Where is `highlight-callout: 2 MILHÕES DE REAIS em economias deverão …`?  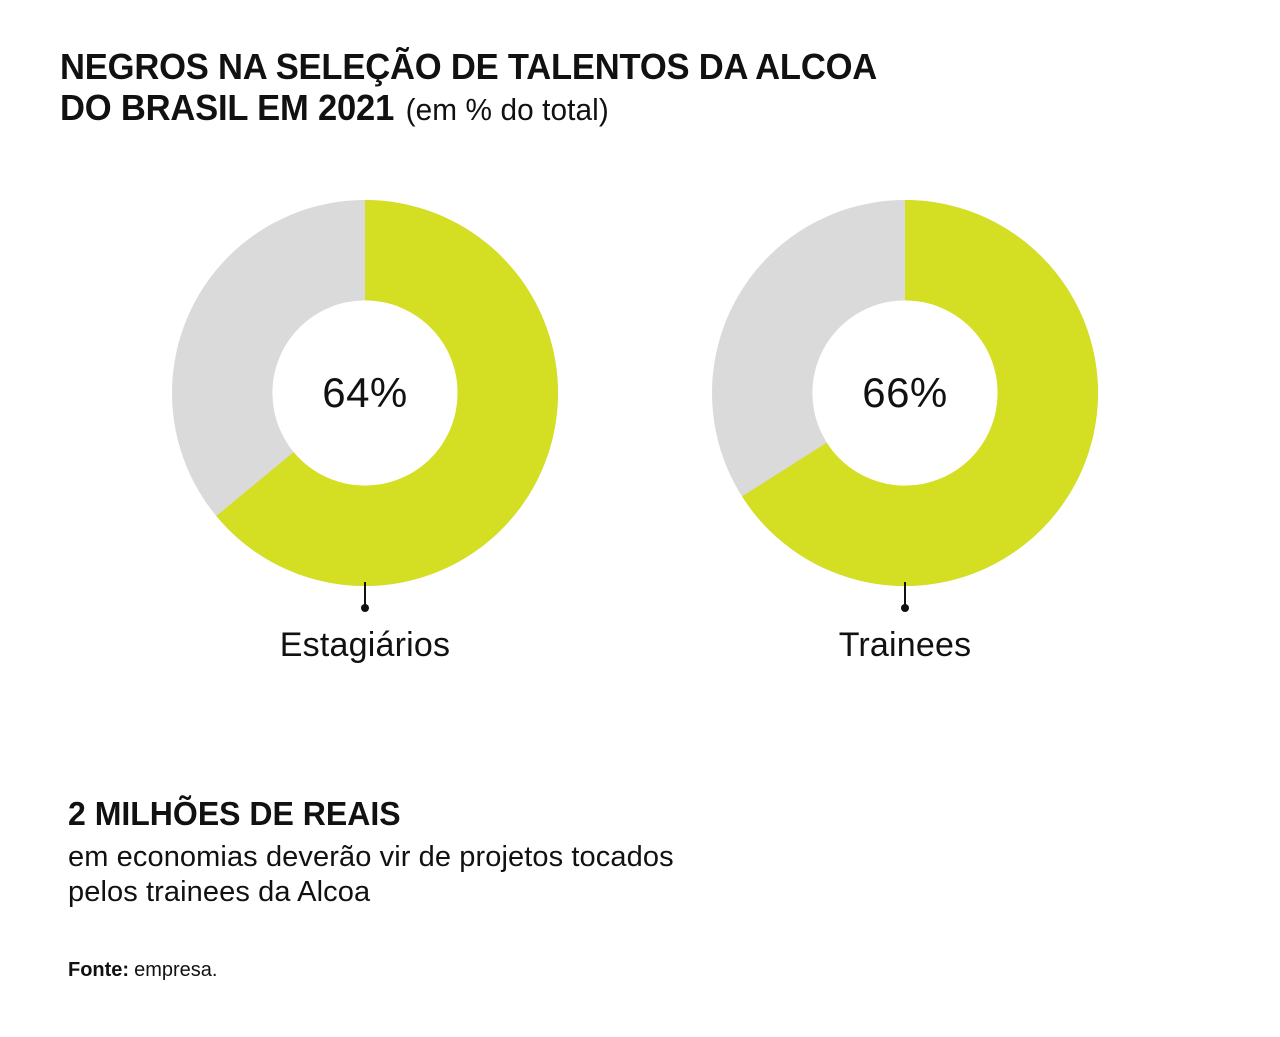 highlight-callout: 2 MILHÕES DE REAIS em economias deverão … is located at coordinates (568, 852).